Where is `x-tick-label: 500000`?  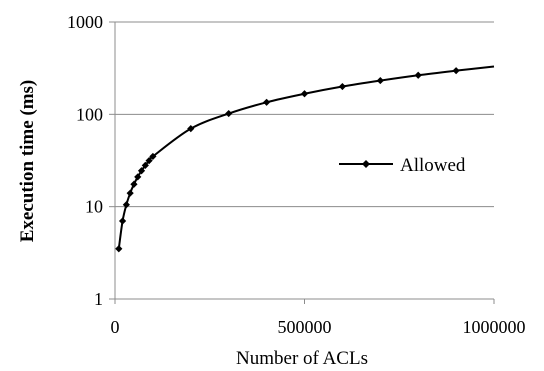
x-tick-label: 500000 is located at coordinates (305, 327).